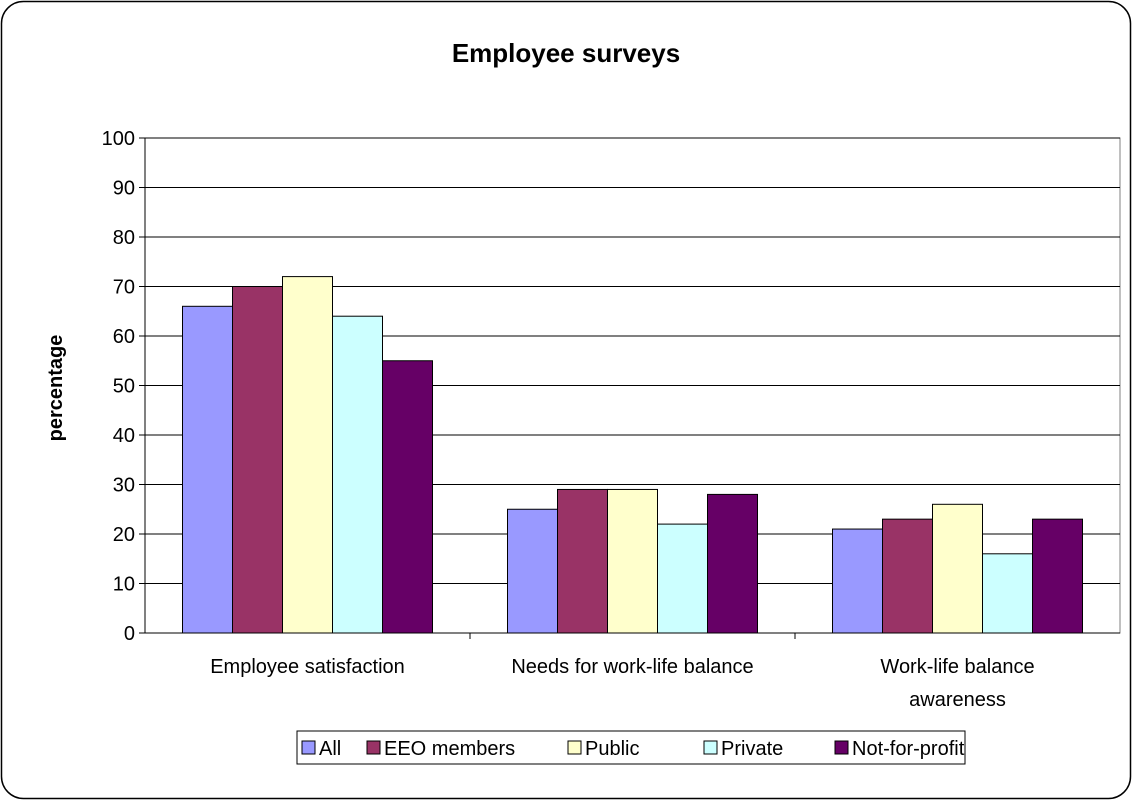  What do you see at coordinates (449, 749) in the screenshot?
I see `legend-label: EEO members` at bounding box center [449, 749].